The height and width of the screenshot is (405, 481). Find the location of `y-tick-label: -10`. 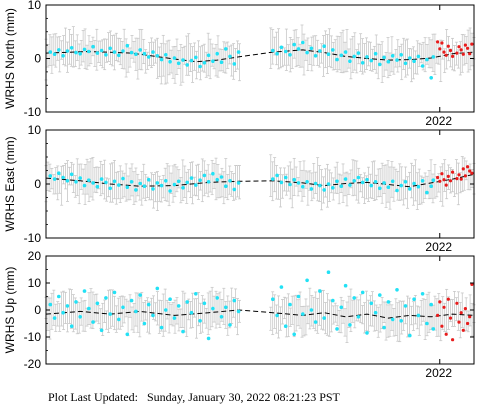

y-tick-label: -10 is located at coordinates (33, 238).